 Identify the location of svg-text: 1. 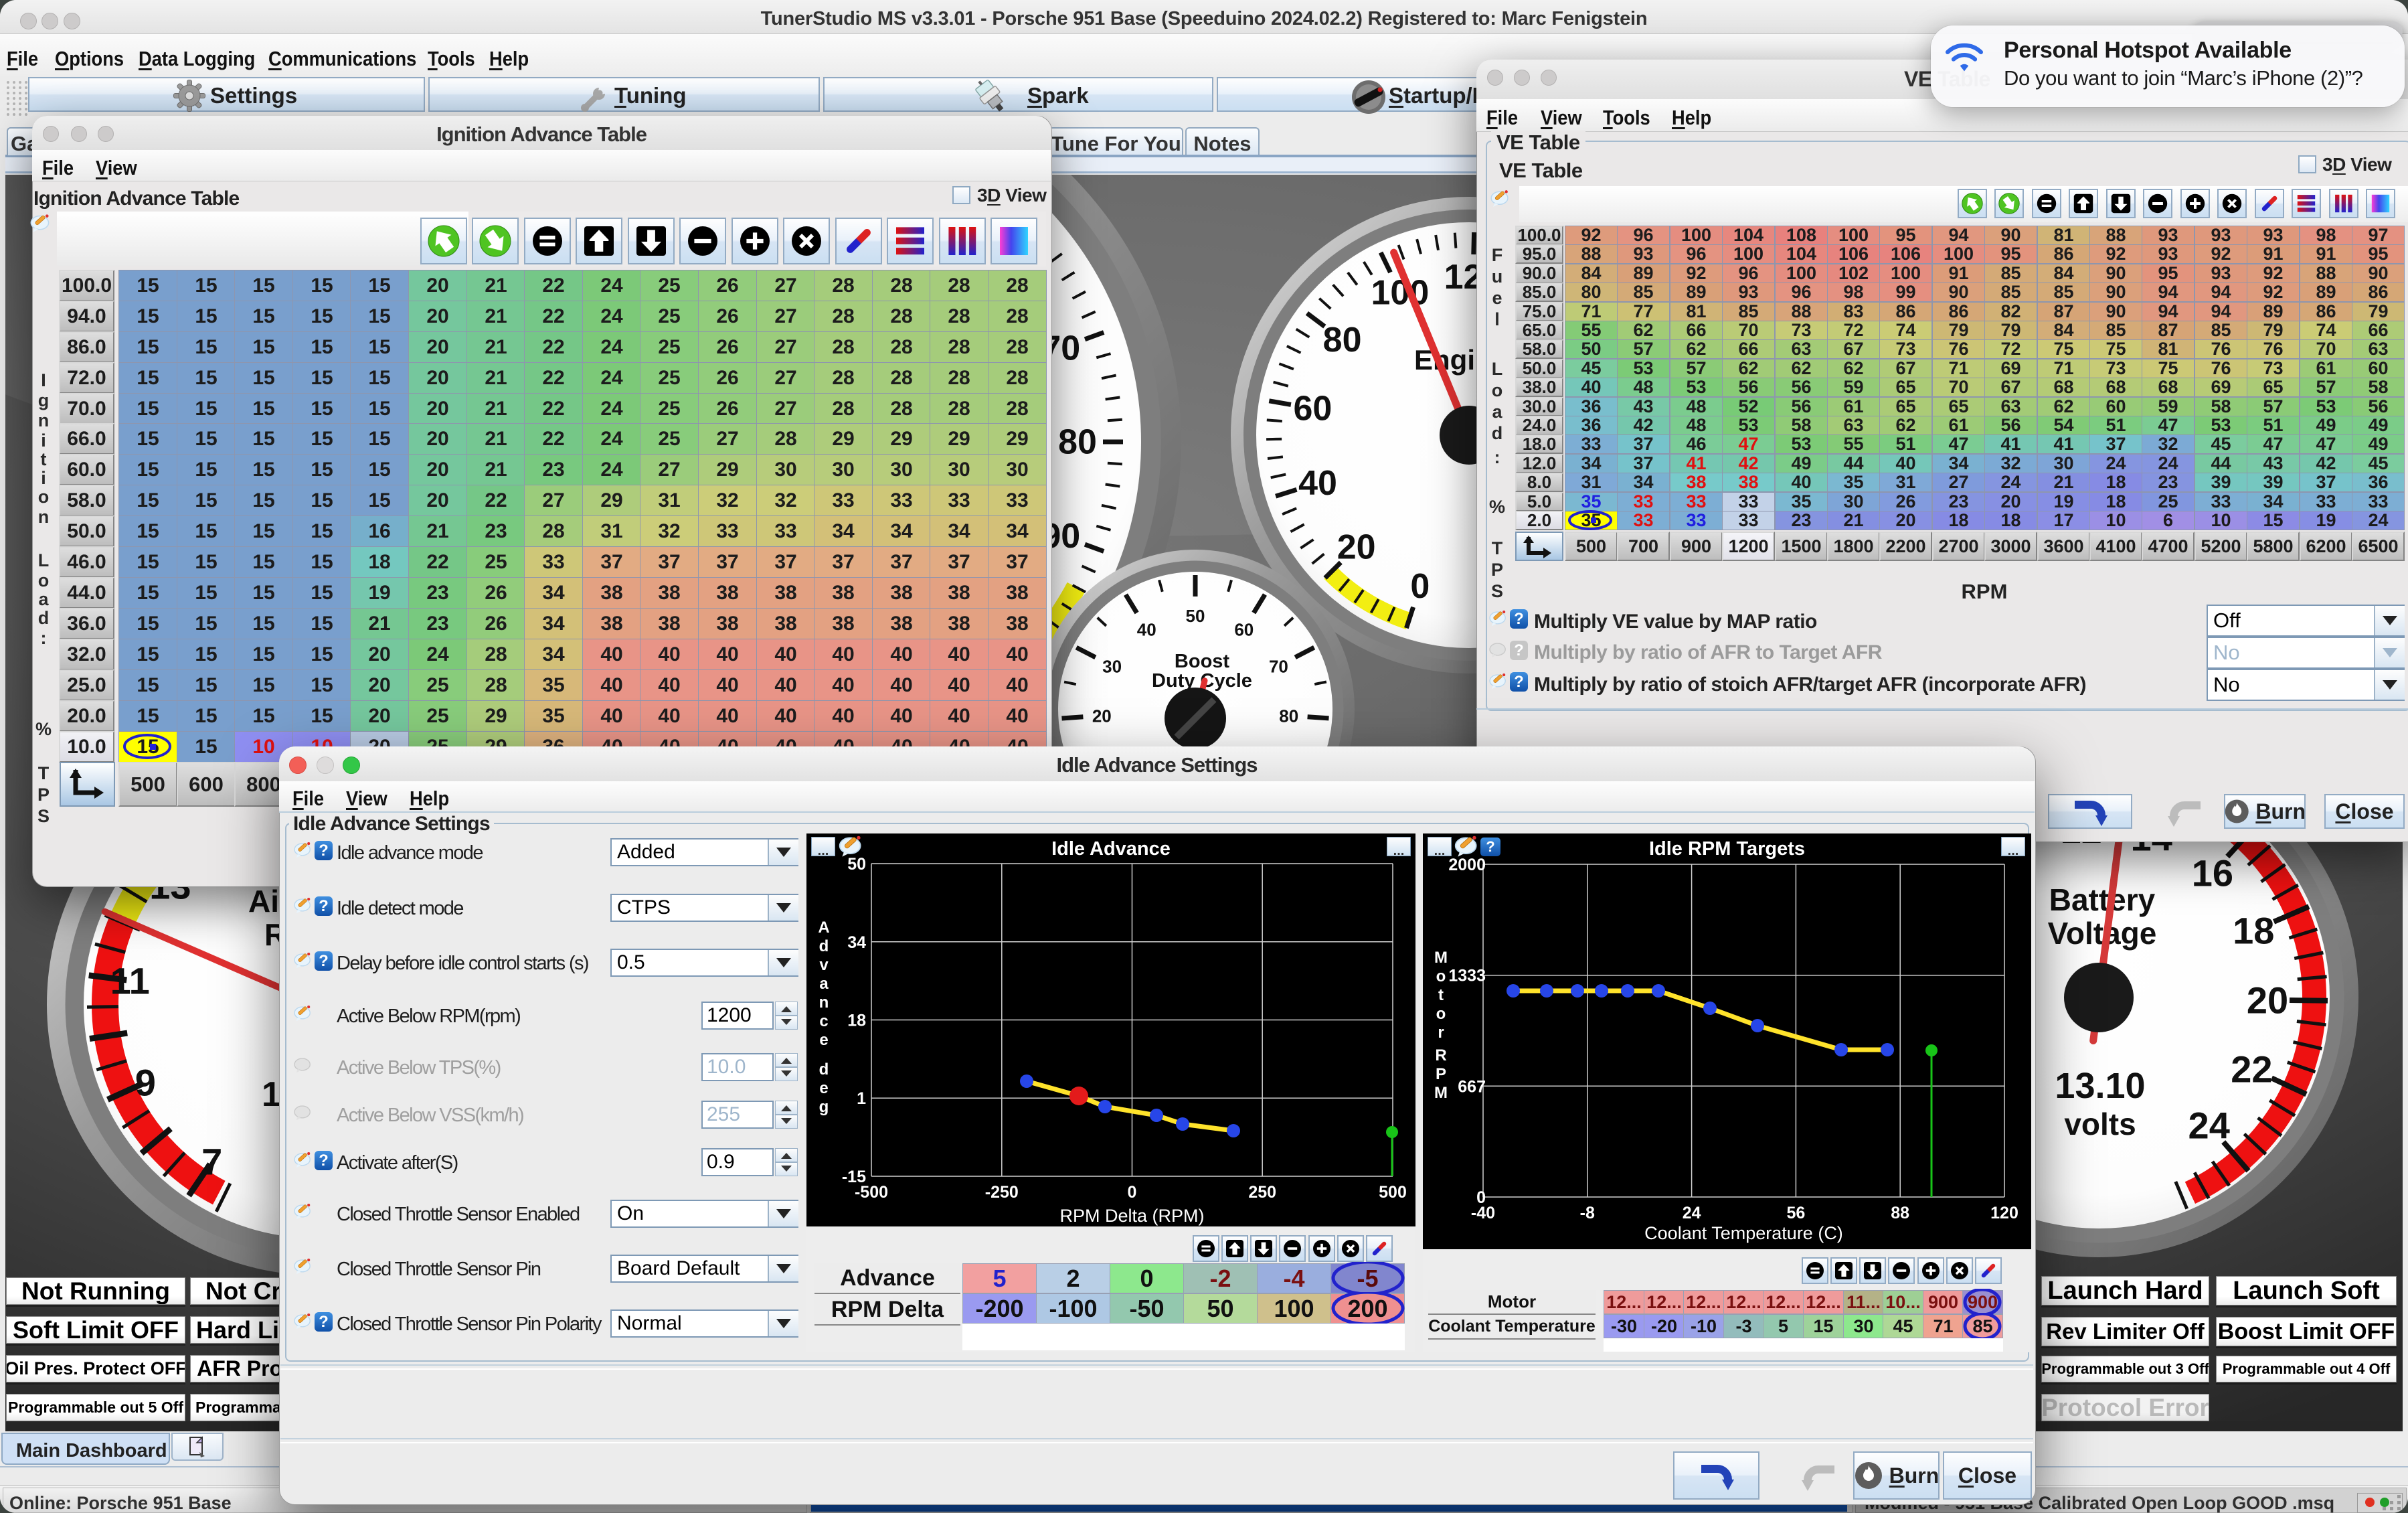
(861, 1098).